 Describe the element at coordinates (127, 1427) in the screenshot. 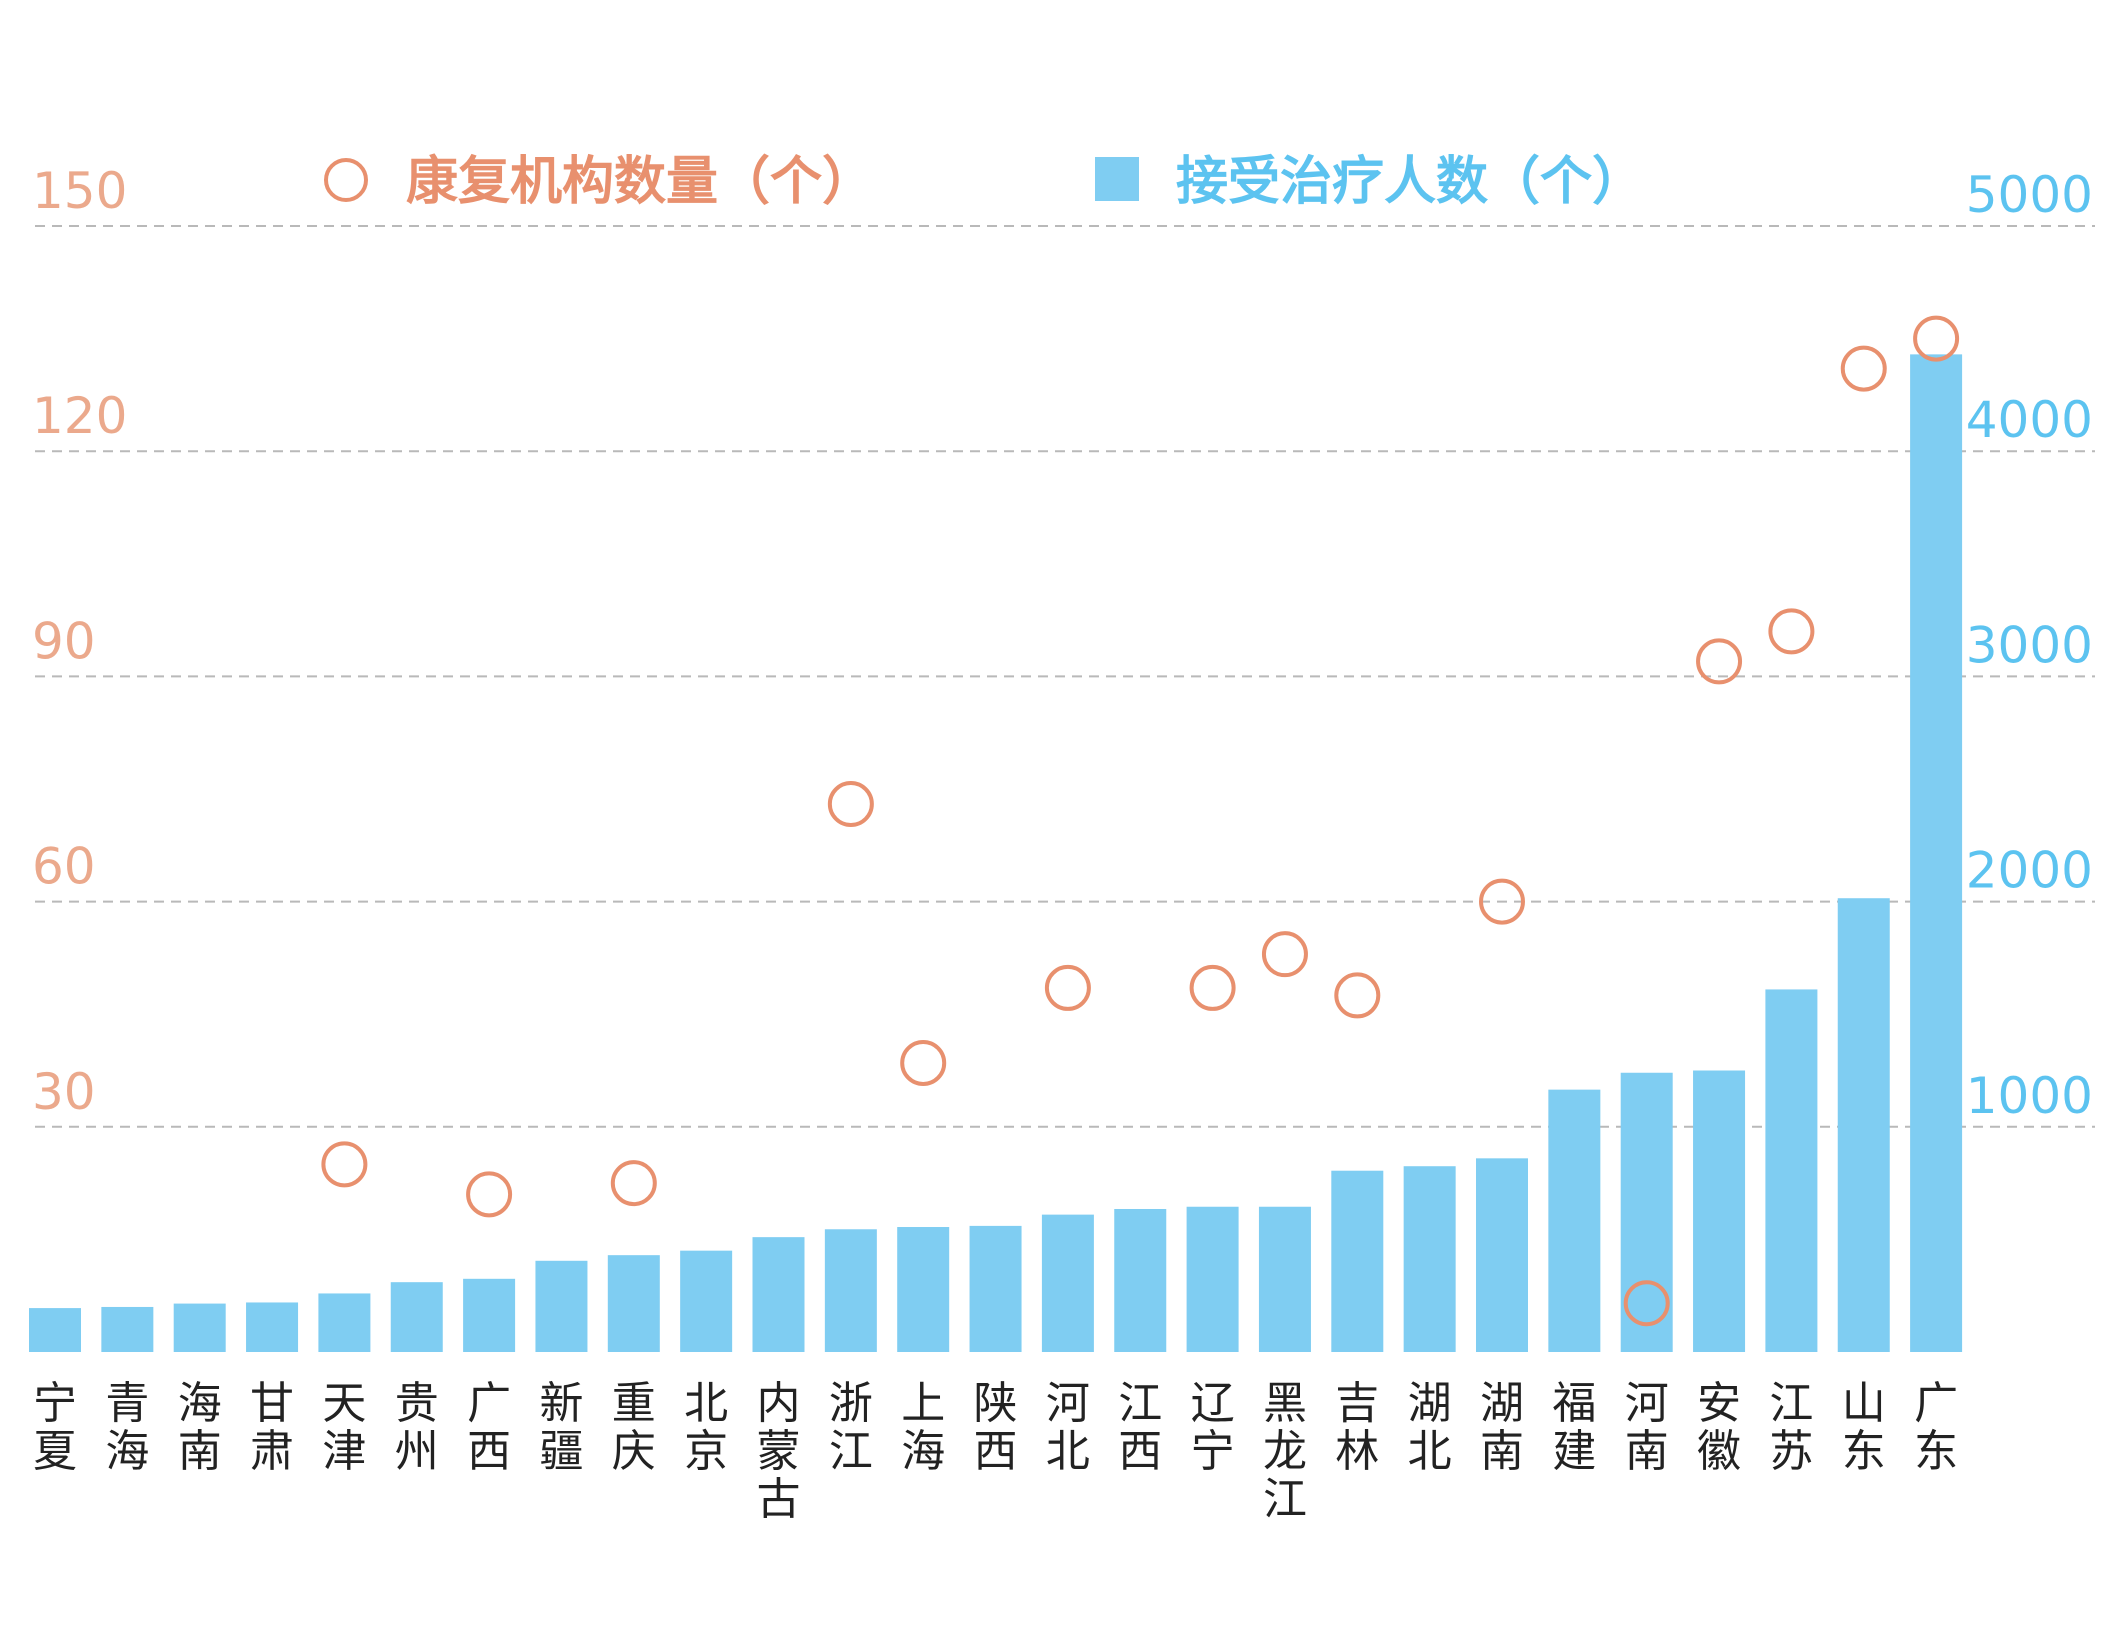

I see `category-label: 青海` at that location.